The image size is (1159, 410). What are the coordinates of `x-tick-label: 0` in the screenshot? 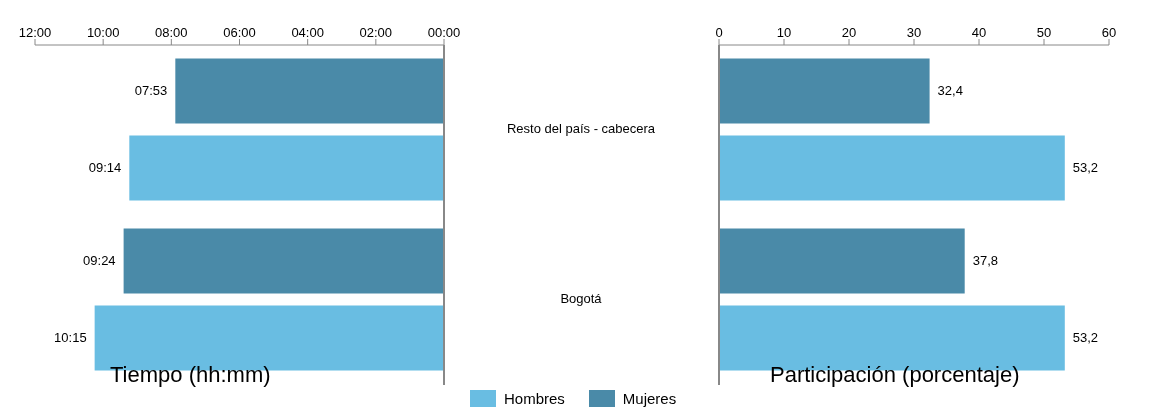 It's located at (719, 32).